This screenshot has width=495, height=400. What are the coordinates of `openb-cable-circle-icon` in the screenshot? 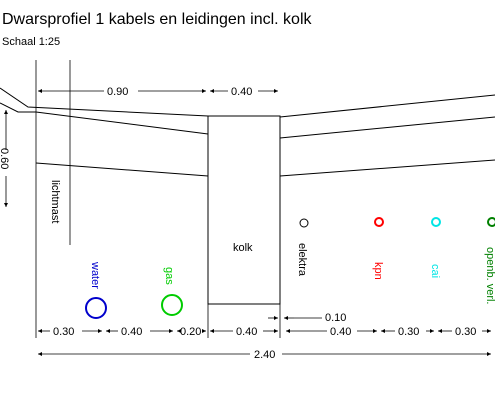 It's located at (491, 222).